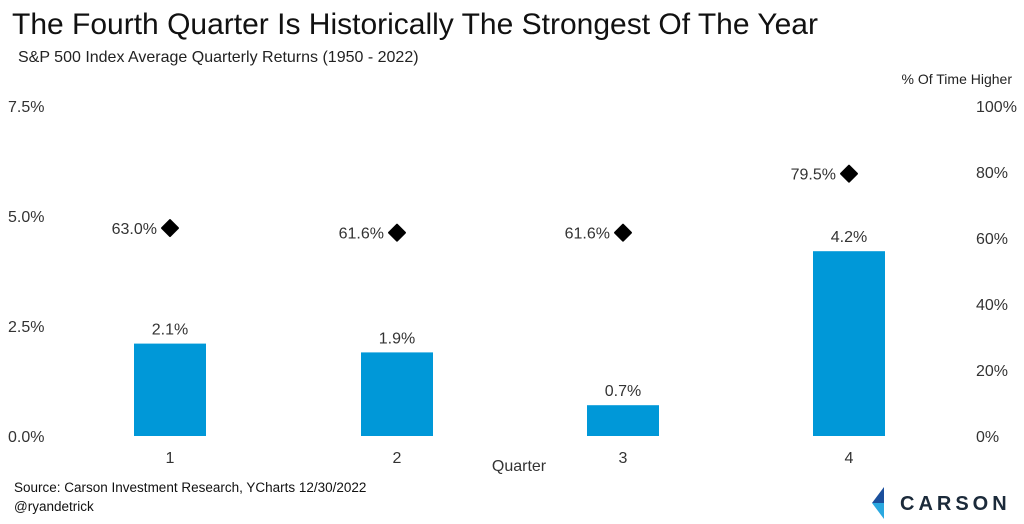 Image resolution: width=1024 pixels, height=524 pixels. Describe the element at coordinates (849, 237) in the screenshot. I see `bar-value-label: 4.2%` at that location.